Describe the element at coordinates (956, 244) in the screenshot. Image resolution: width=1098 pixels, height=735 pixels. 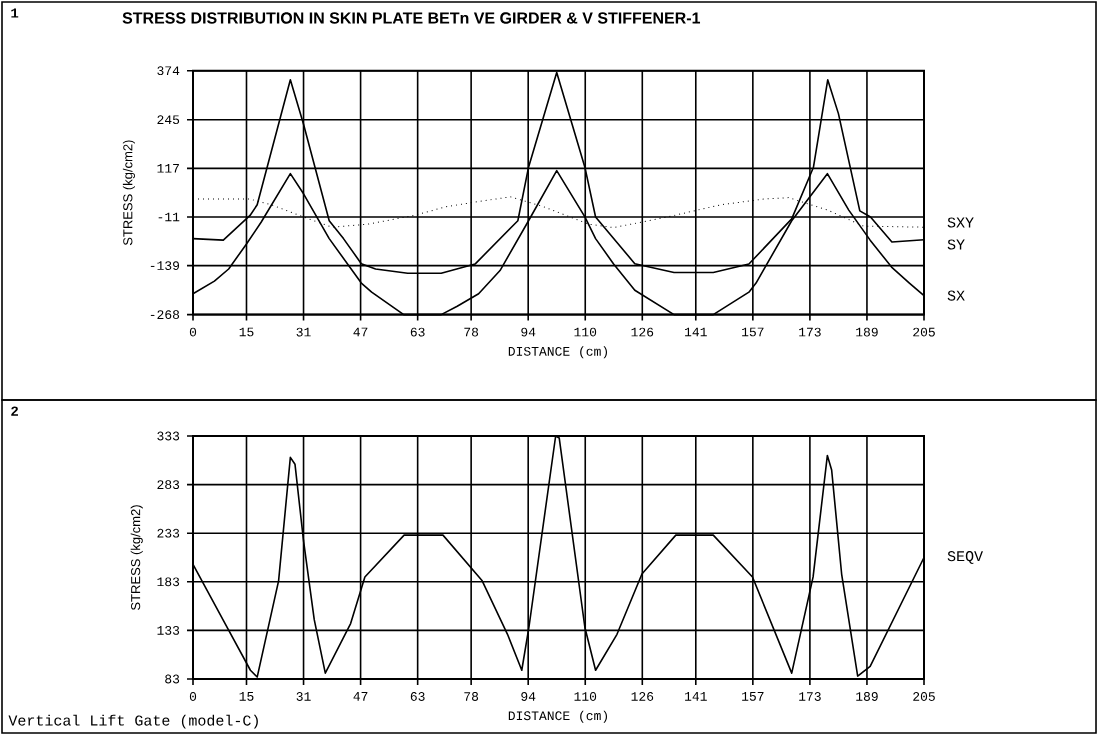
I see `series-label: SY` at that location.